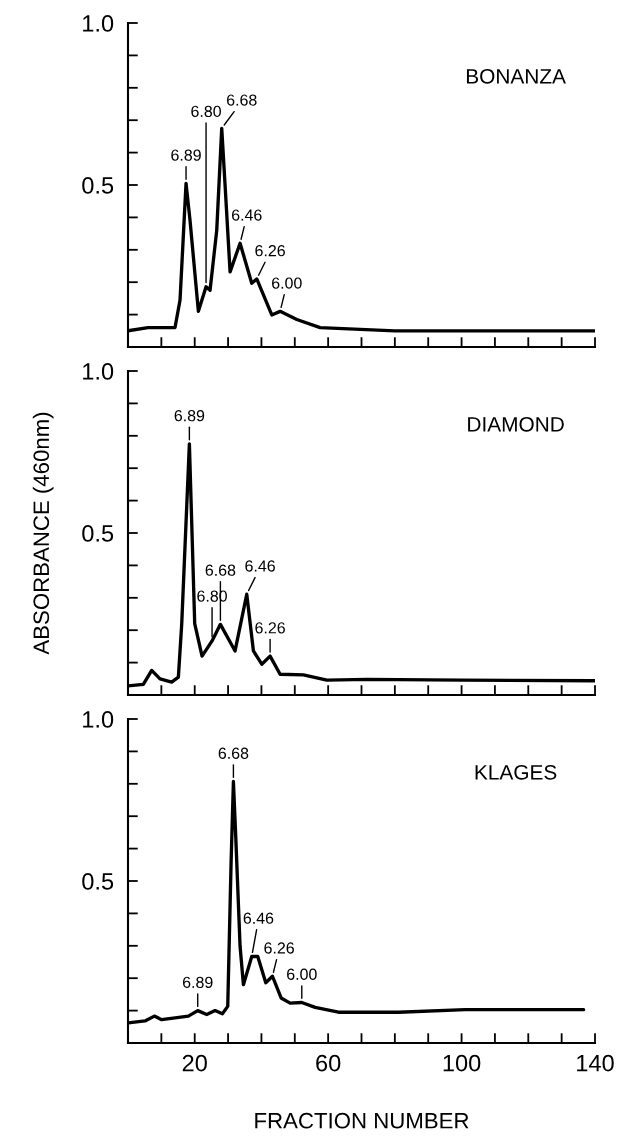  I want to click on x-axis-title: FRACTION NUMBER, so click(362, 1120).